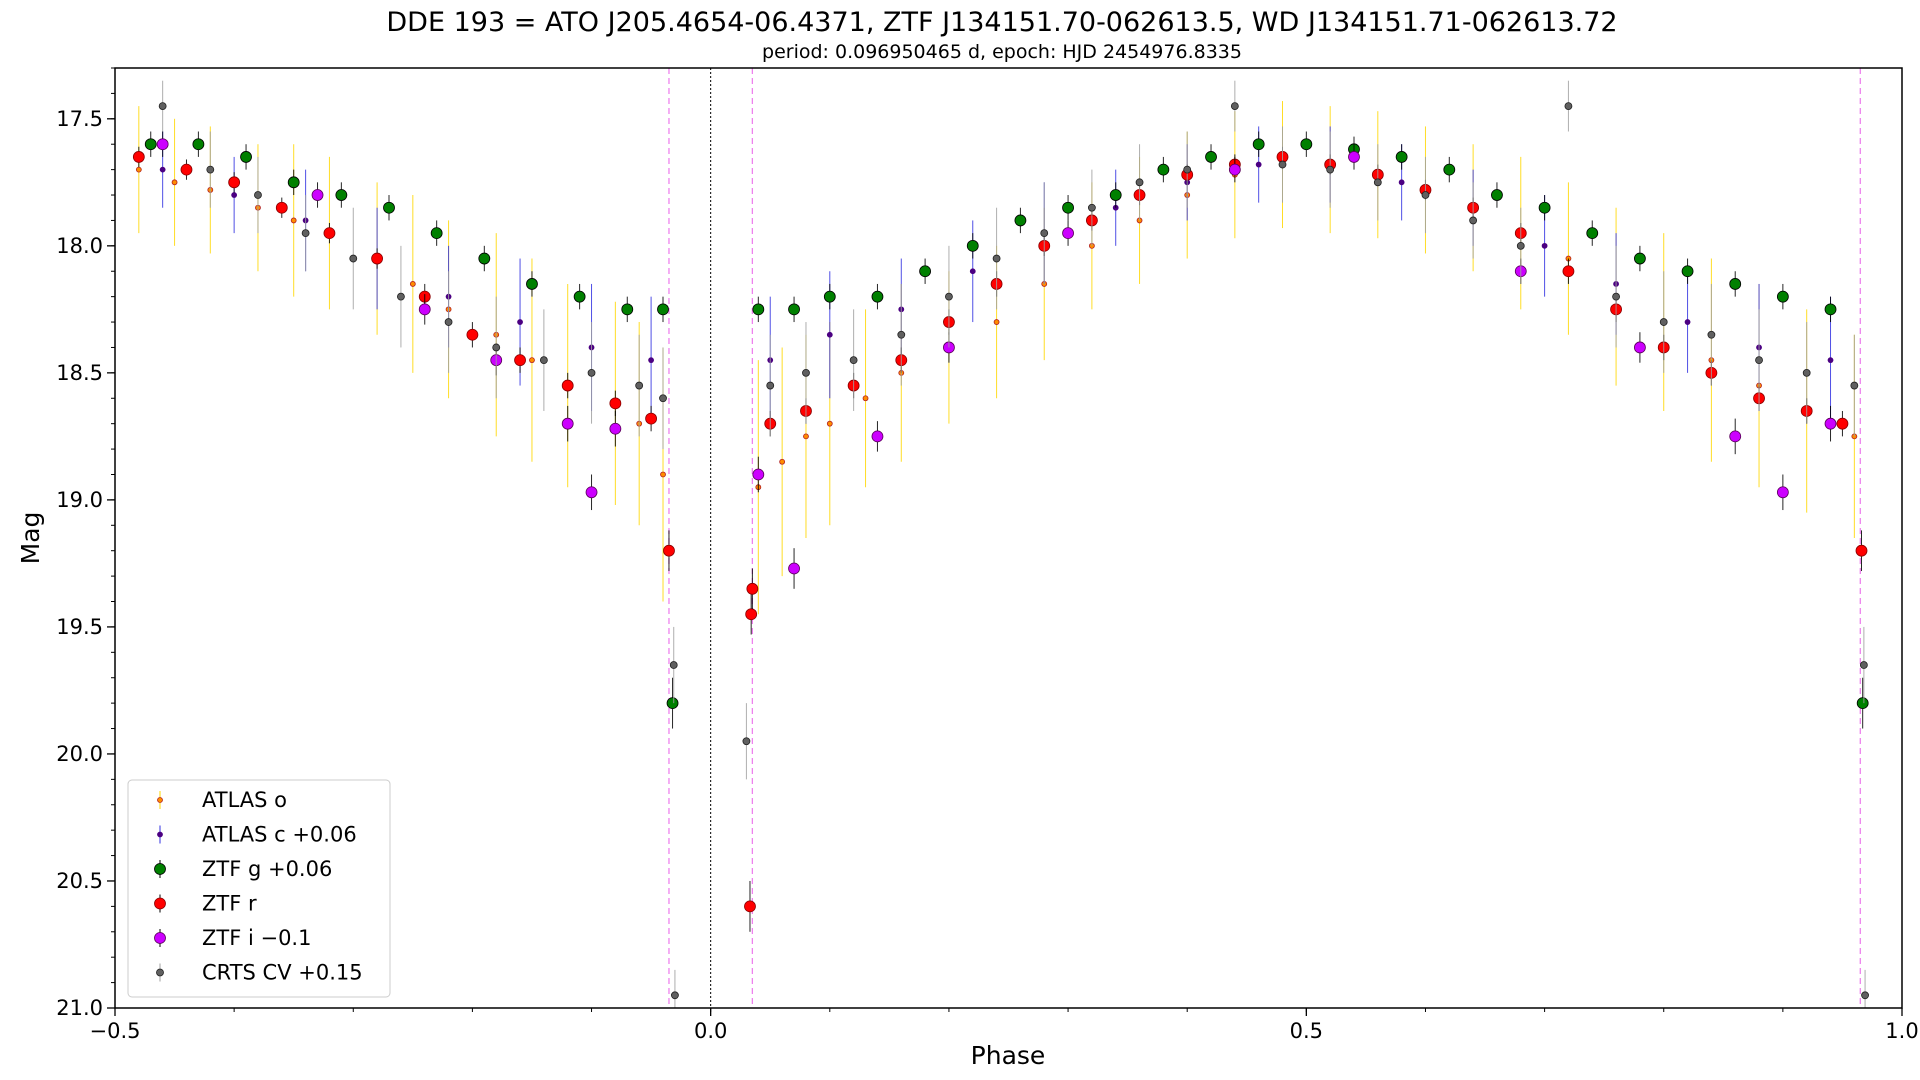  What do you see at coordinates (1901, 1031) in the screenshot?
I see `x-tick-label: 1.0` at bounding box center [1901, 1031].